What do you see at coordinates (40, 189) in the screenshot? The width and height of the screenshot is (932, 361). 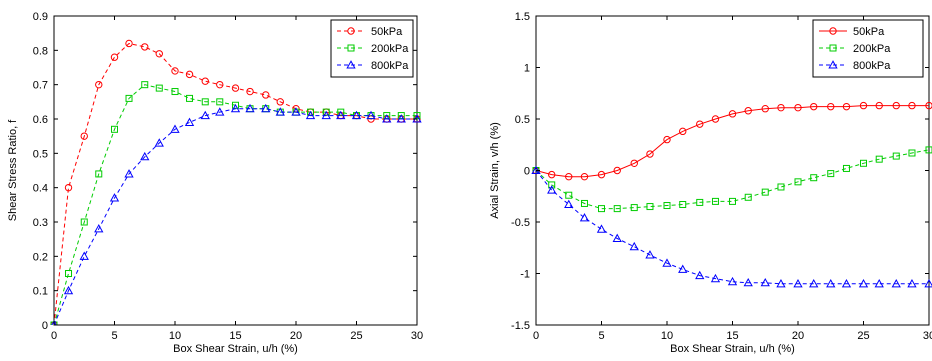 I see `y-tick-label: 0.4` at bounding box center [40, 189].